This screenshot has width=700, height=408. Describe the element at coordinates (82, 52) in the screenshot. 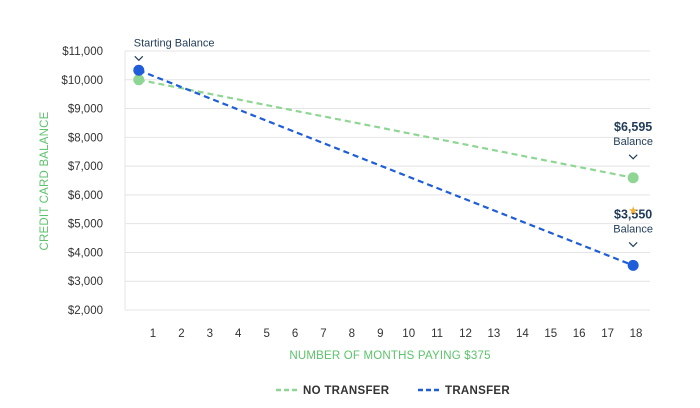

I see `y-tick-label: $11,000` at that location.